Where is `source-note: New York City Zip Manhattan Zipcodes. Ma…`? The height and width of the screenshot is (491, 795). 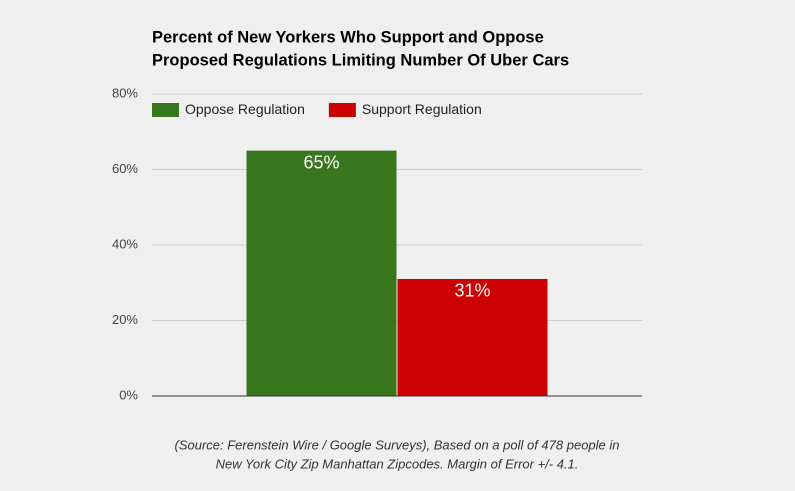 source-note: New York City Zip Manhattan Zipcodes. Ma… is located at coordinates (397, 463).